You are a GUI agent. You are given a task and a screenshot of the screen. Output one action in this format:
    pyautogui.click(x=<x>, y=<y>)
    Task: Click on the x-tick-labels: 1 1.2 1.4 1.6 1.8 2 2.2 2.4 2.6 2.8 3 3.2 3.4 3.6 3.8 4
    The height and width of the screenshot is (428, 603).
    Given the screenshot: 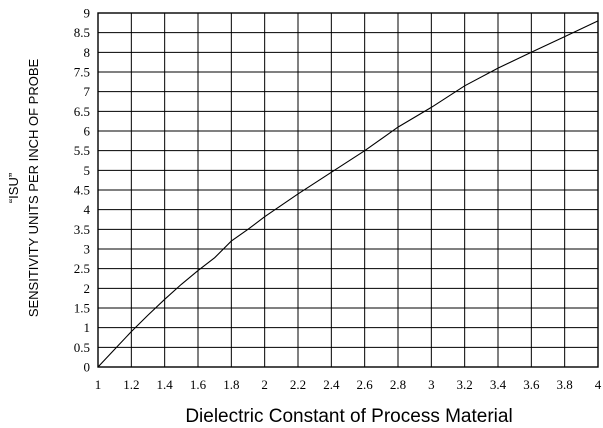 What is the action you would take?
    pyautogui.click(x=348, y=384)
    